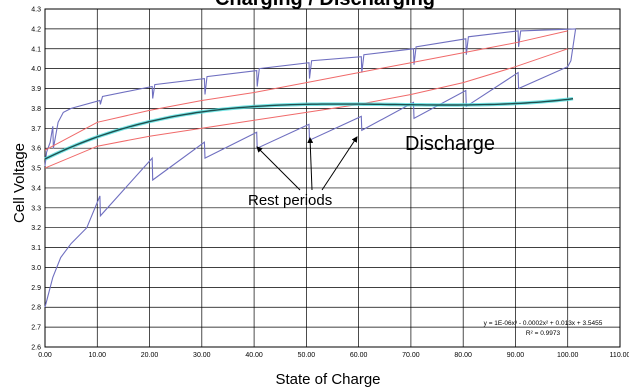 This screenshot has height=389, width=629. Describe the element at coordinates (36, 29) in the screenshot. I see `y-tick-label: 4.2` at that location.